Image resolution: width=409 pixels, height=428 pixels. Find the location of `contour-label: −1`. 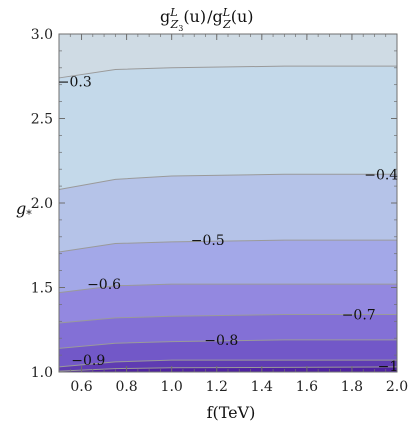

contour-label: −1 is located at coordinates (388, 367).